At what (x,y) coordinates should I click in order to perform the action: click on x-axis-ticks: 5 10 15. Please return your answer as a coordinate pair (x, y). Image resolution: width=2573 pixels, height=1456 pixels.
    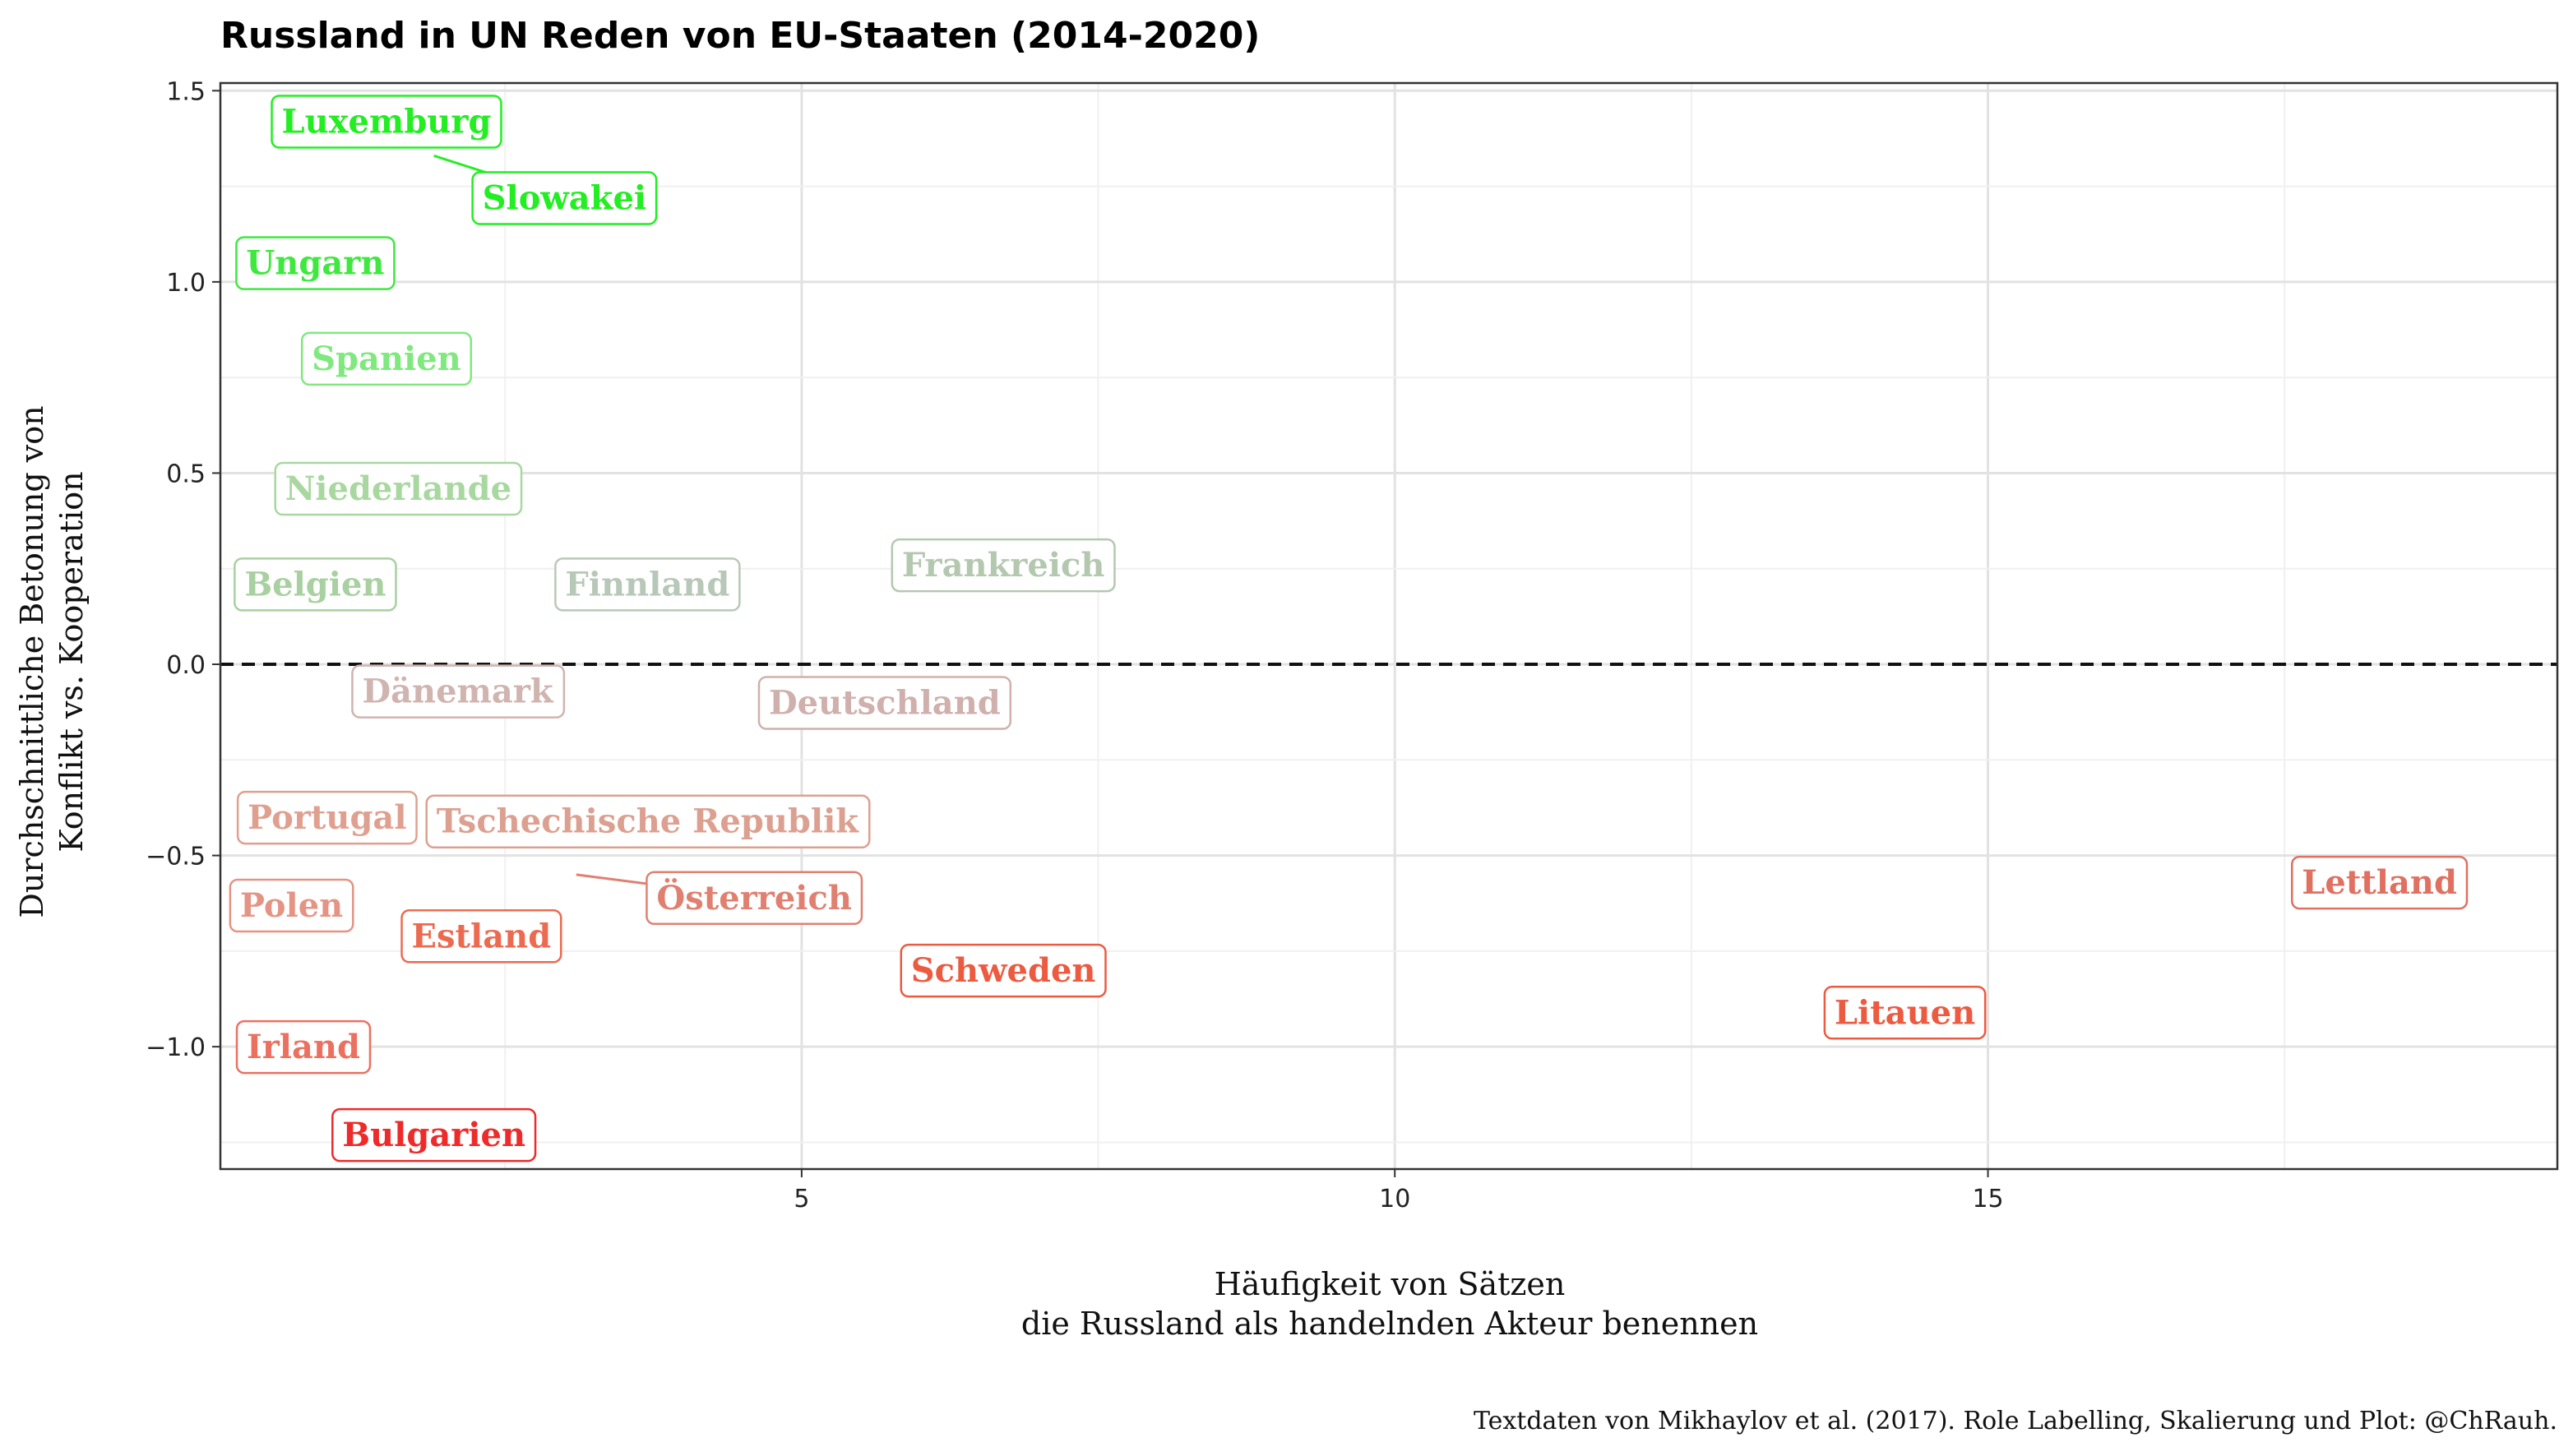
    Looking at the image, I should click on (1399, 1191).